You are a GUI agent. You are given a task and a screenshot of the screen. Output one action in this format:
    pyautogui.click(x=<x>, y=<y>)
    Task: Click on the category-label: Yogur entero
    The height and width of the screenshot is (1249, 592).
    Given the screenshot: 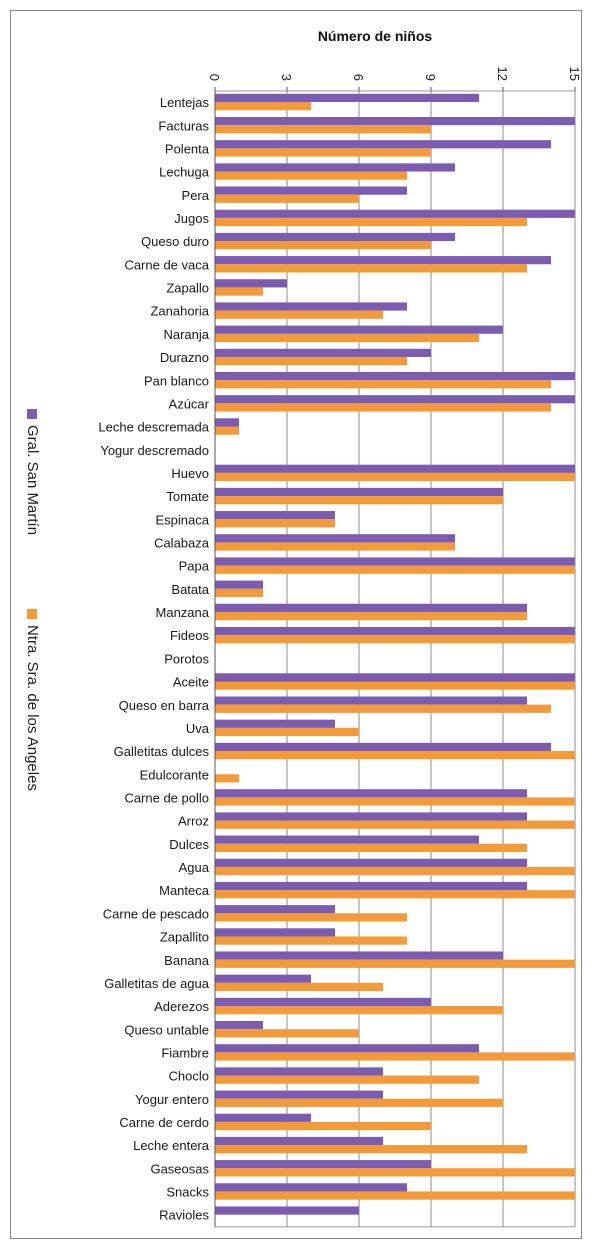 What is the action you would take?
    pyautogui.click(x=172, y=1099)
    